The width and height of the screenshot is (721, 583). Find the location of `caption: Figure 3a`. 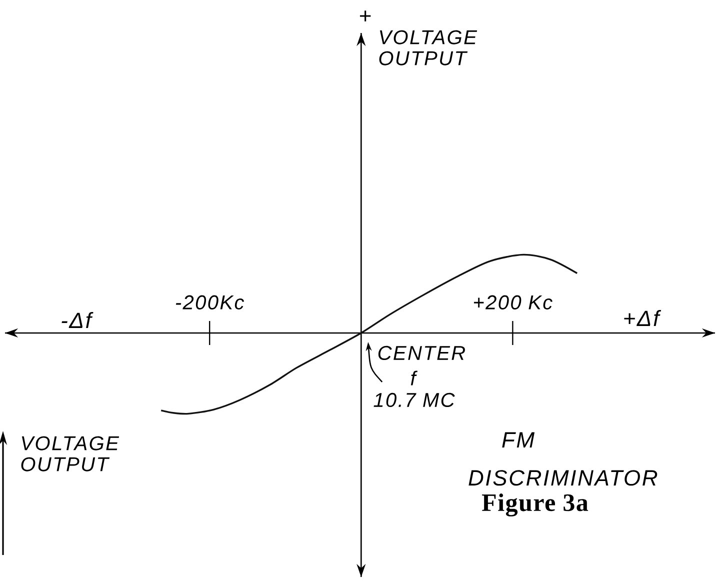

caption: Figure 3a is located at coordinates (535, 505).